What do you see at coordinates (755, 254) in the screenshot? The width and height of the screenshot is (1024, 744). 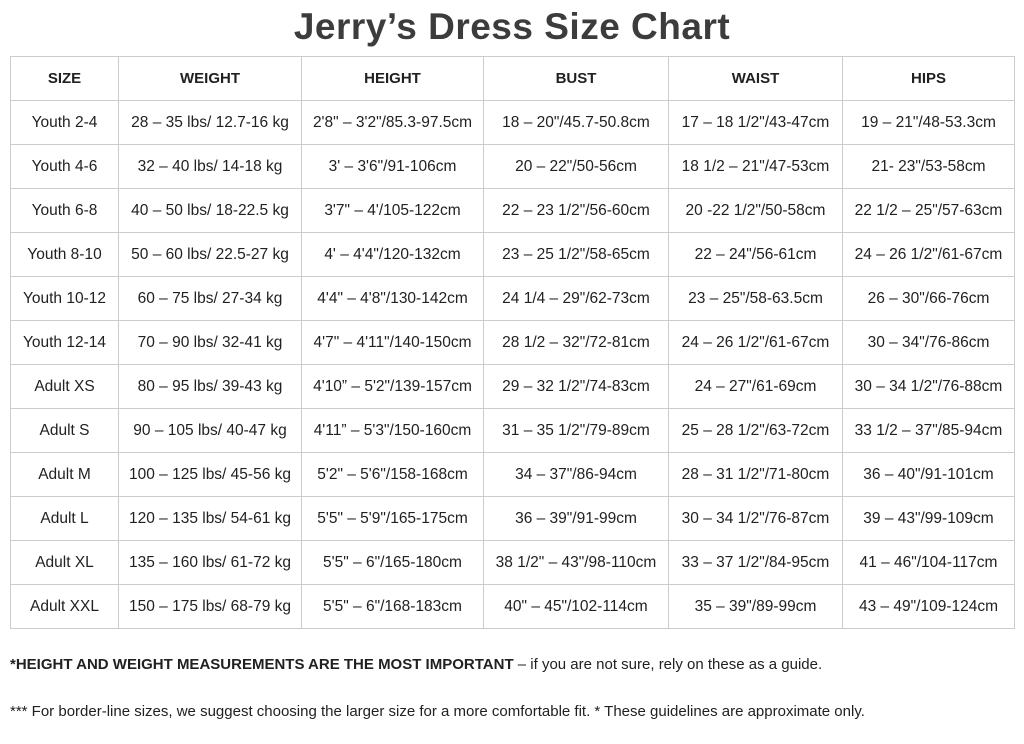 I see `table-cell: 22 – 24"/56-61cm` at bounding box center [755, 254].